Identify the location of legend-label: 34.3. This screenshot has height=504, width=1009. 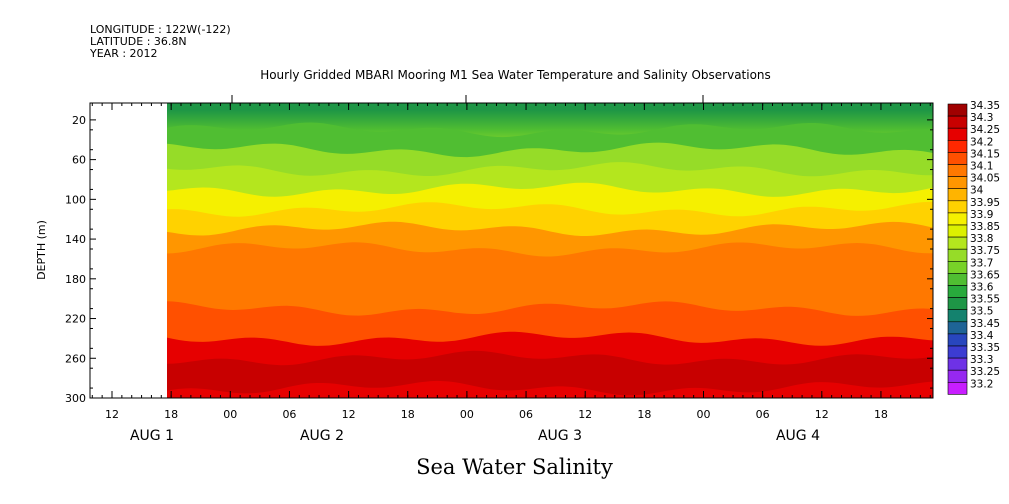
(981, 118).